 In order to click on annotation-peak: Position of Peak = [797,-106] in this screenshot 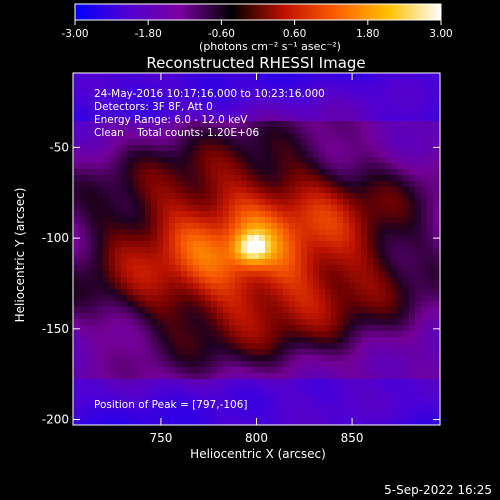, I will do `click(171, 405)`.